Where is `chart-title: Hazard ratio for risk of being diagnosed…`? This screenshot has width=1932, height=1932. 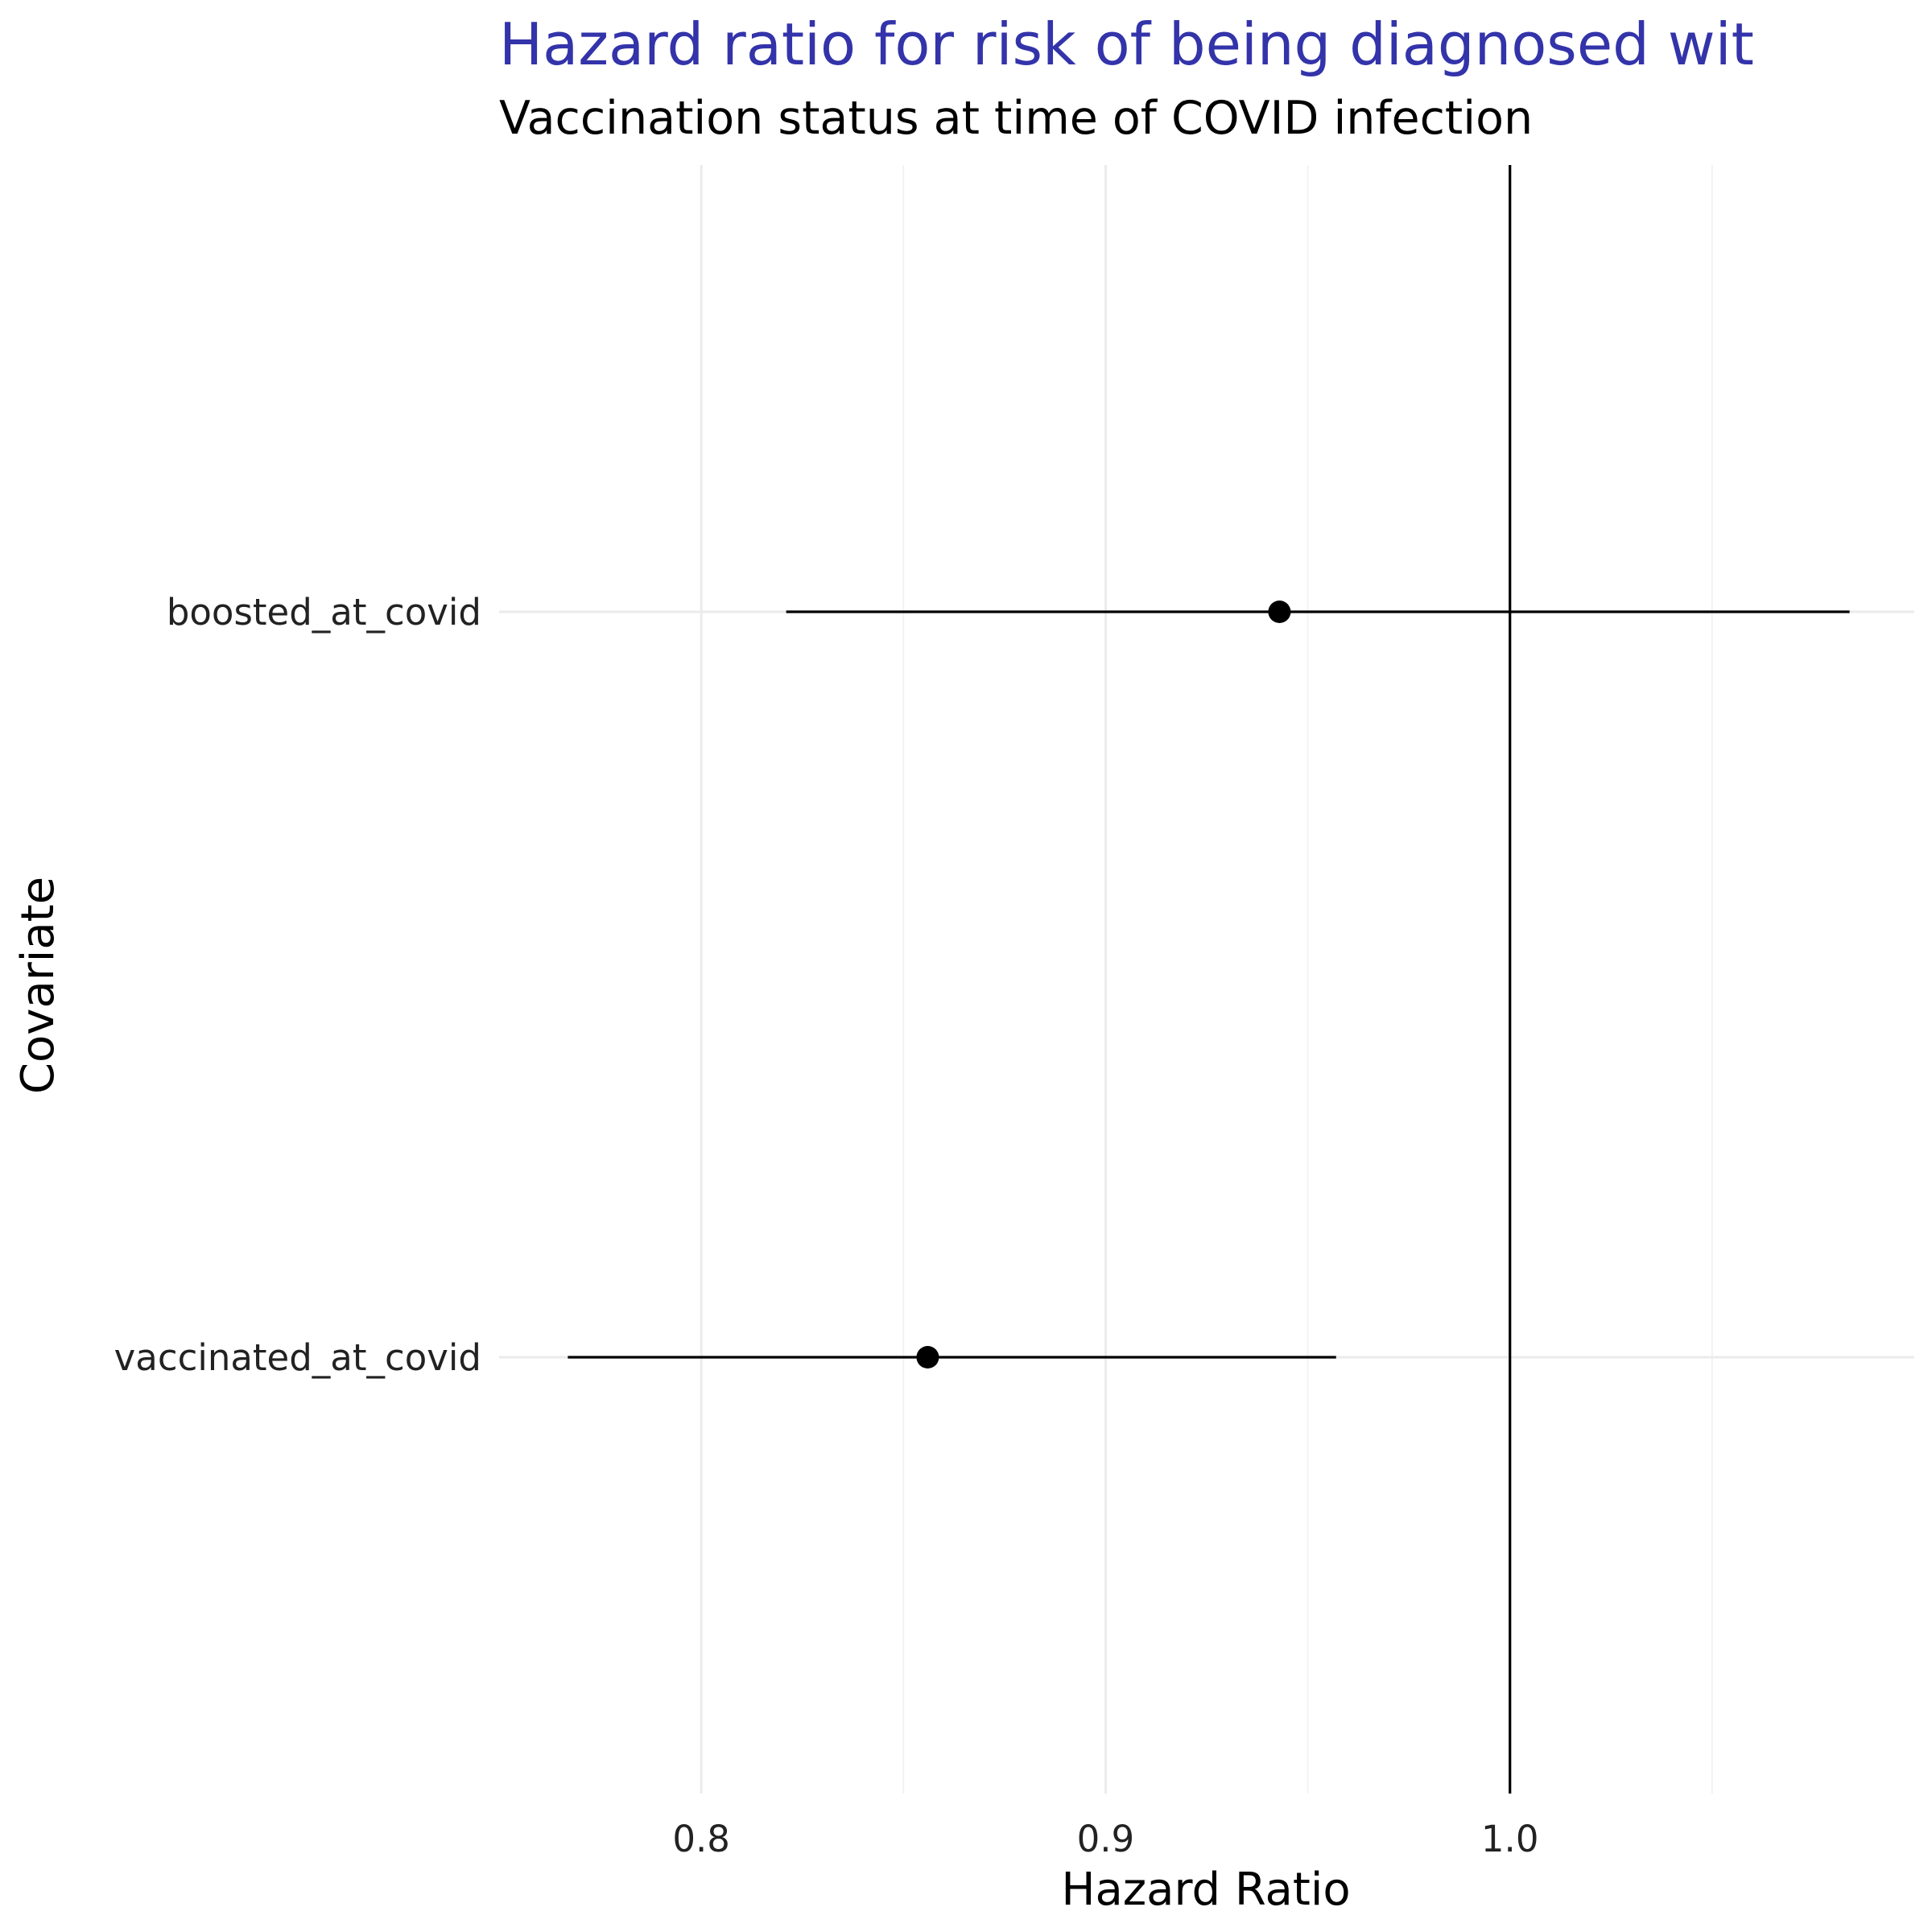
chart-title: Hazard ratio for risk of being diagnosed… is located at coordinates (1126, 44).